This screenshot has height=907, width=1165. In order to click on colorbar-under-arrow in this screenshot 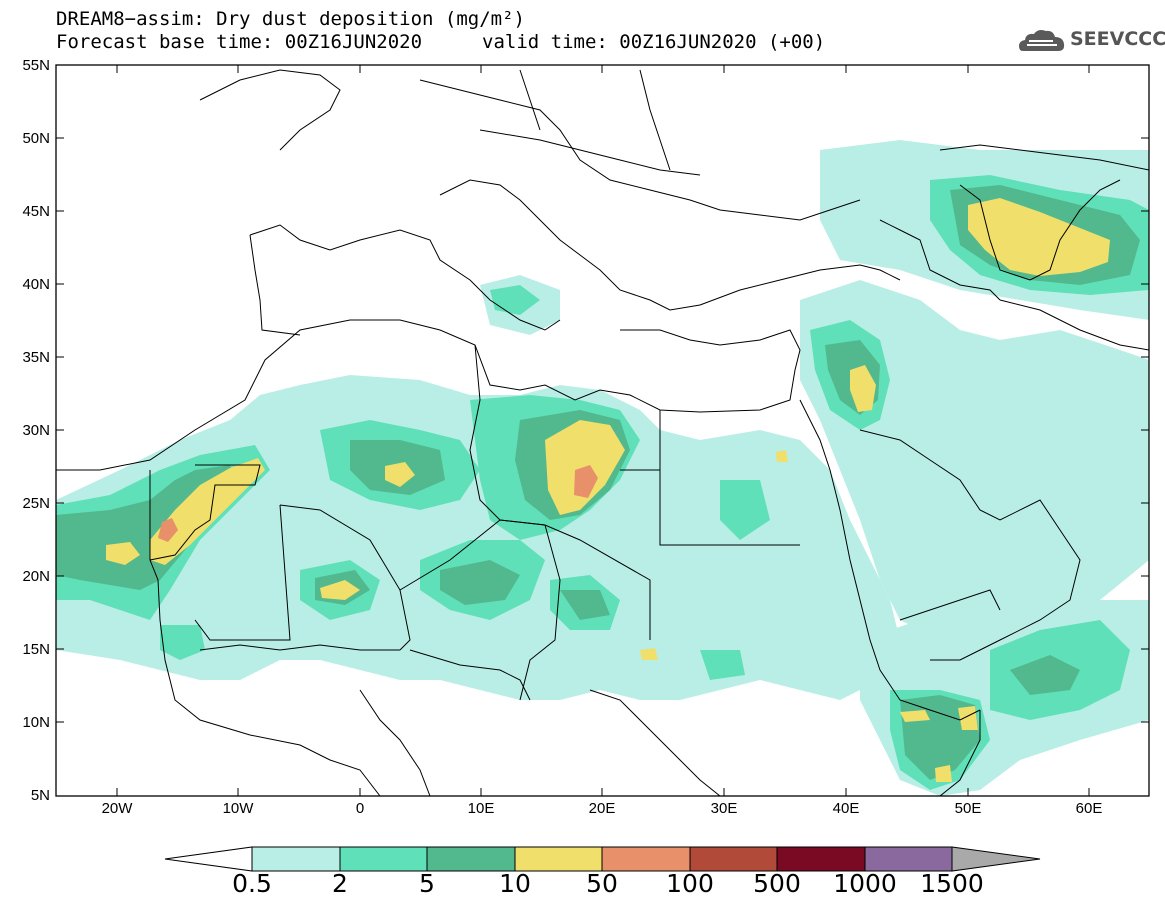, I will do `click(208, 859)`.